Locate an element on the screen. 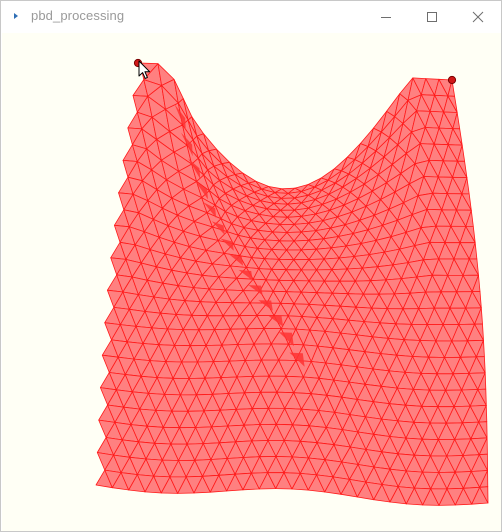 The height and width of the screenshot is (532, 502). title-bar: pbd_processing is located at coordinates (251, 17).